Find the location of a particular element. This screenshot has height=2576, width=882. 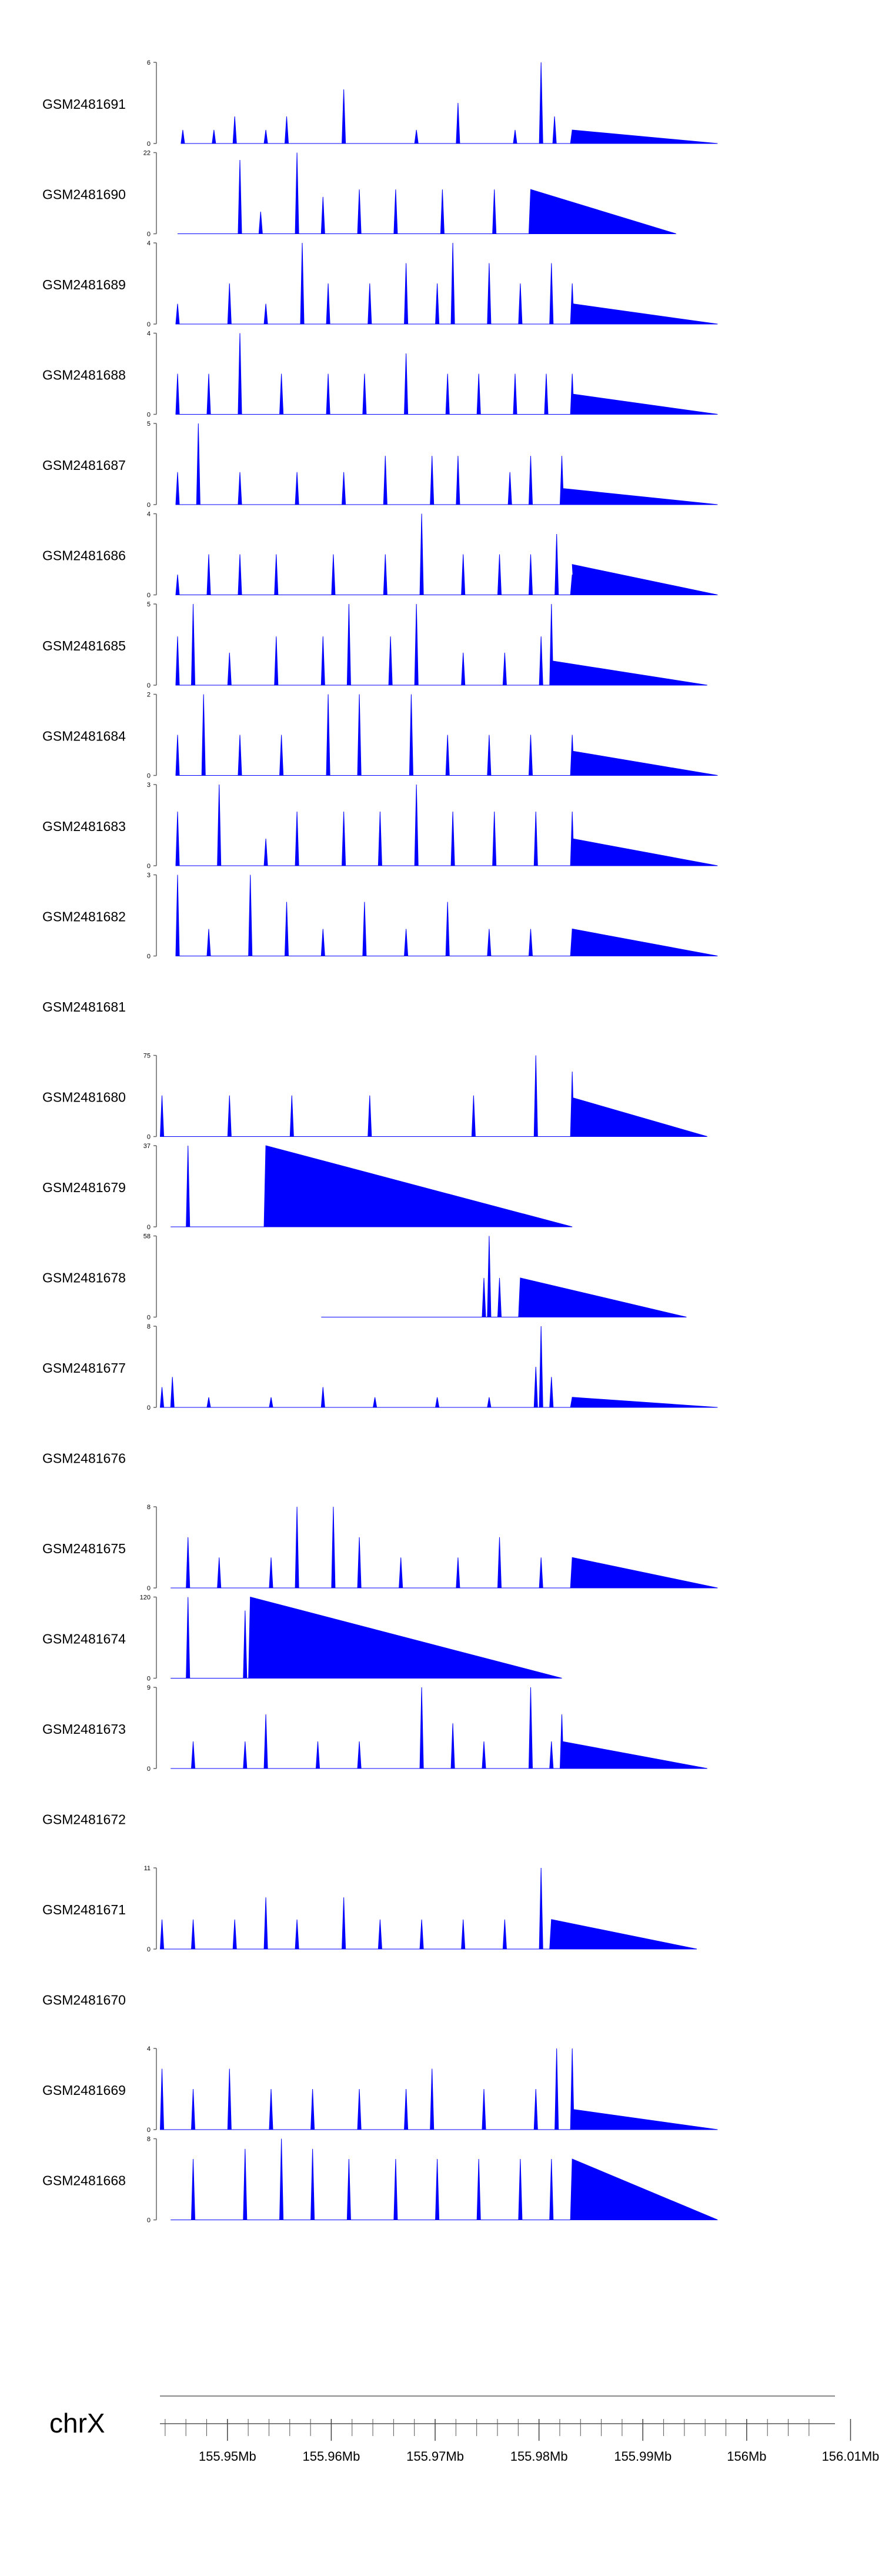

track-GSM2481676: GSM2481676 is located at coordinates (84, 1458).